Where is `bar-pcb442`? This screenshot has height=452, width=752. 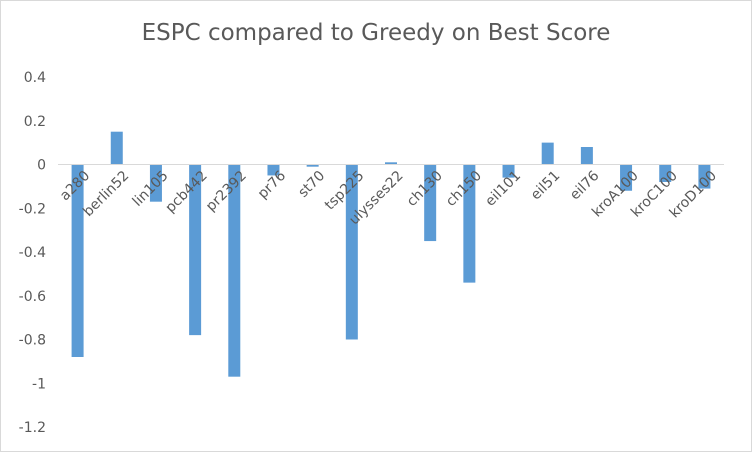
bar-pcb442 is located at coordinates (195, 250).